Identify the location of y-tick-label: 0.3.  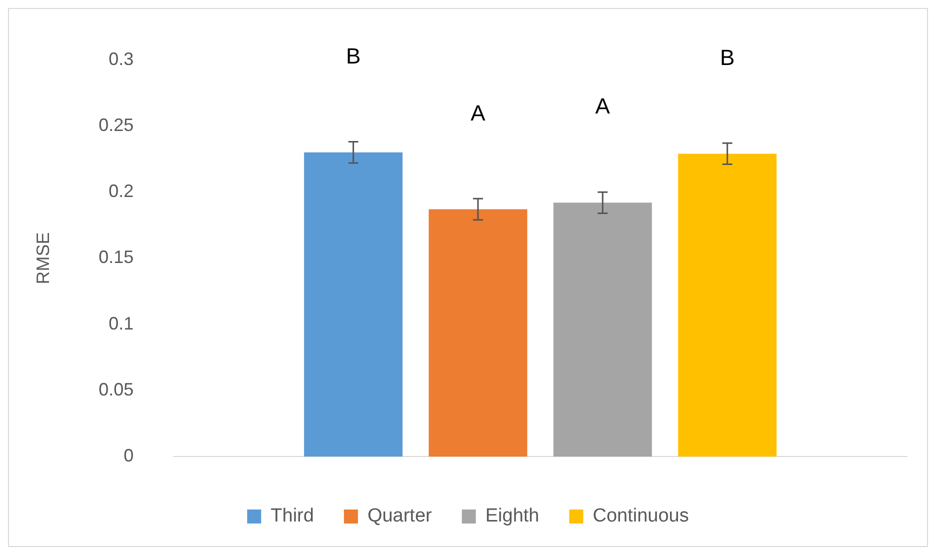
(121, 58).